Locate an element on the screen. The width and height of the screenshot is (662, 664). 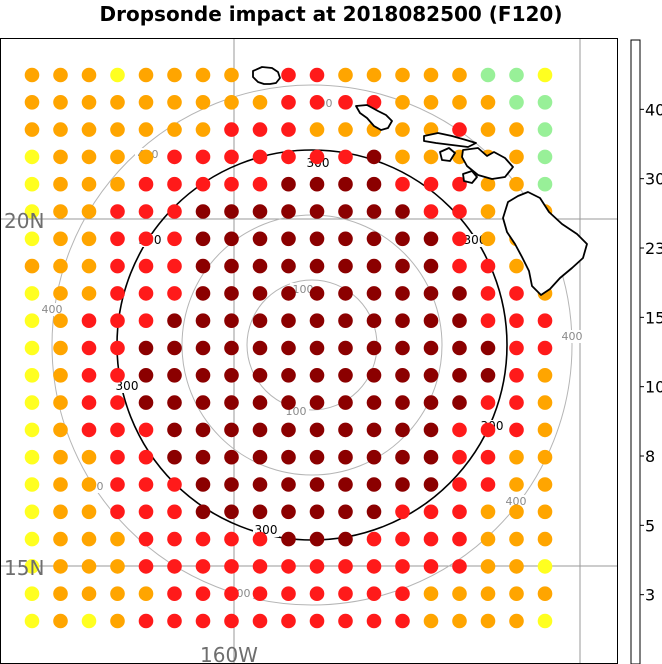
map-title: Dropsonde impact at 2018082500 (F120) is located at coordinates (331, 14).